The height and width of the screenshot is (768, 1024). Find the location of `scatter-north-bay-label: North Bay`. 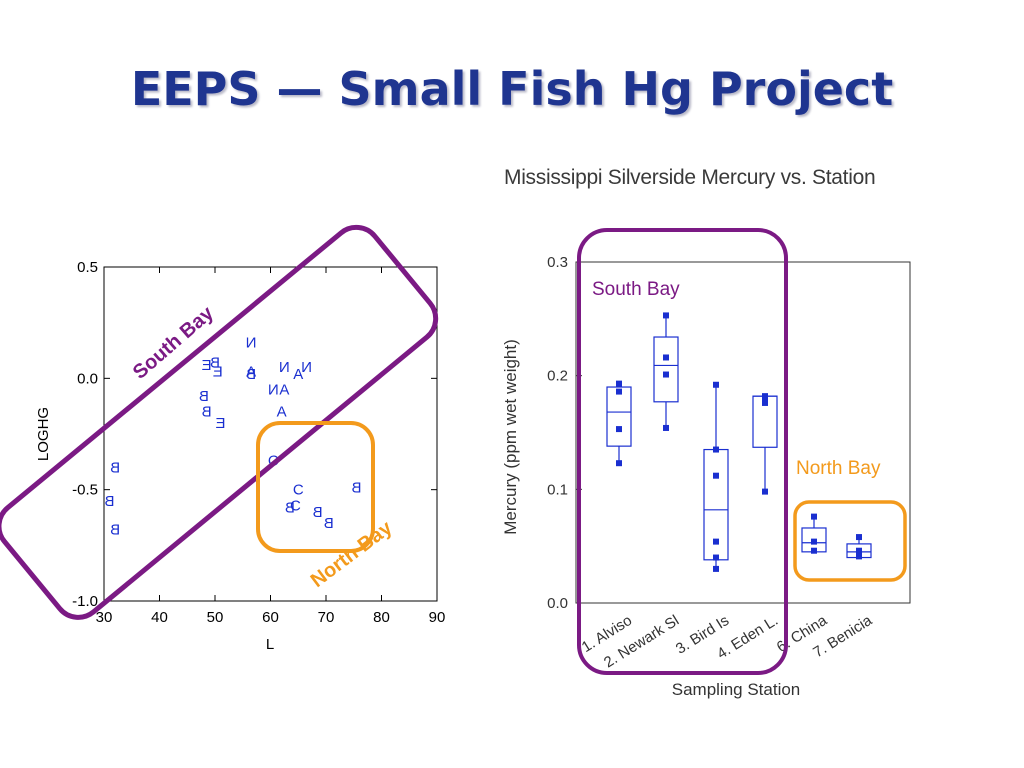

scatter-north-bay-label: North Bay is located at coordinates (352, 554).